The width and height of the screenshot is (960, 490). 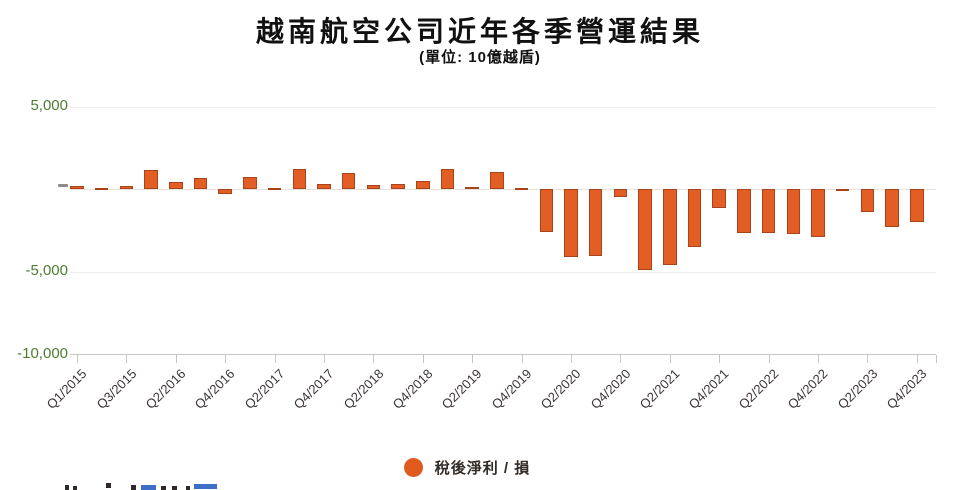 What do you see at coordinates (670, 358) in the screenshot?
I see `x-axis-tick-Q2/2021` at bounding box center [670, 358].